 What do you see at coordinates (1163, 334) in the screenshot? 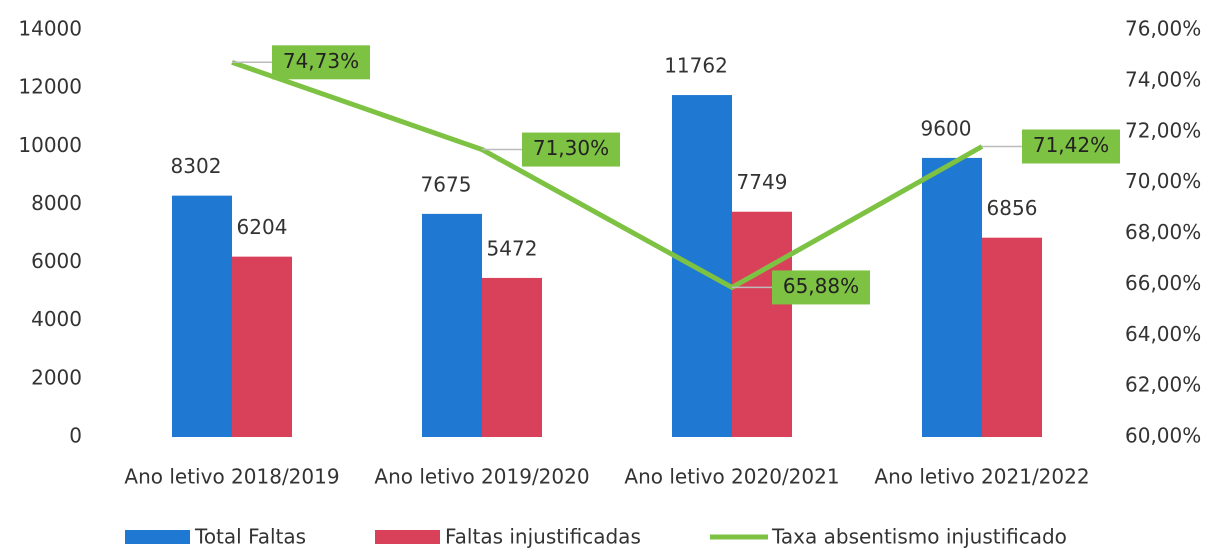
I see `y2-tick-label: 64,00%` at bounding box center [1163, 334].